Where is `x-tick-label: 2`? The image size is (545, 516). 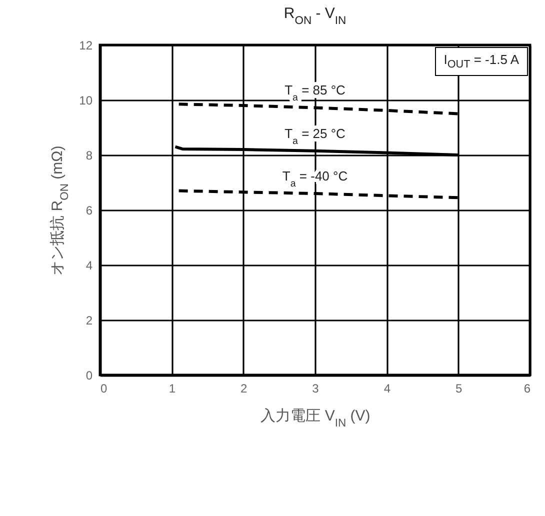
x-tick-label: 2 is located at coordinates (244, 389).